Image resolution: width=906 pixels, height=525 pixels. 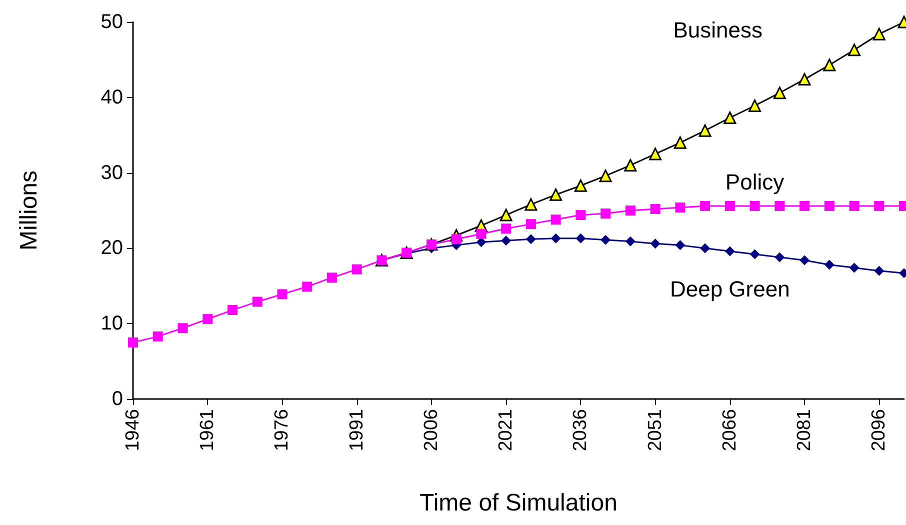 What do you see at coordinates (729, 430) in the screenshot?
I see `x-tick-label: 2066` at bounding box center [729, 430].